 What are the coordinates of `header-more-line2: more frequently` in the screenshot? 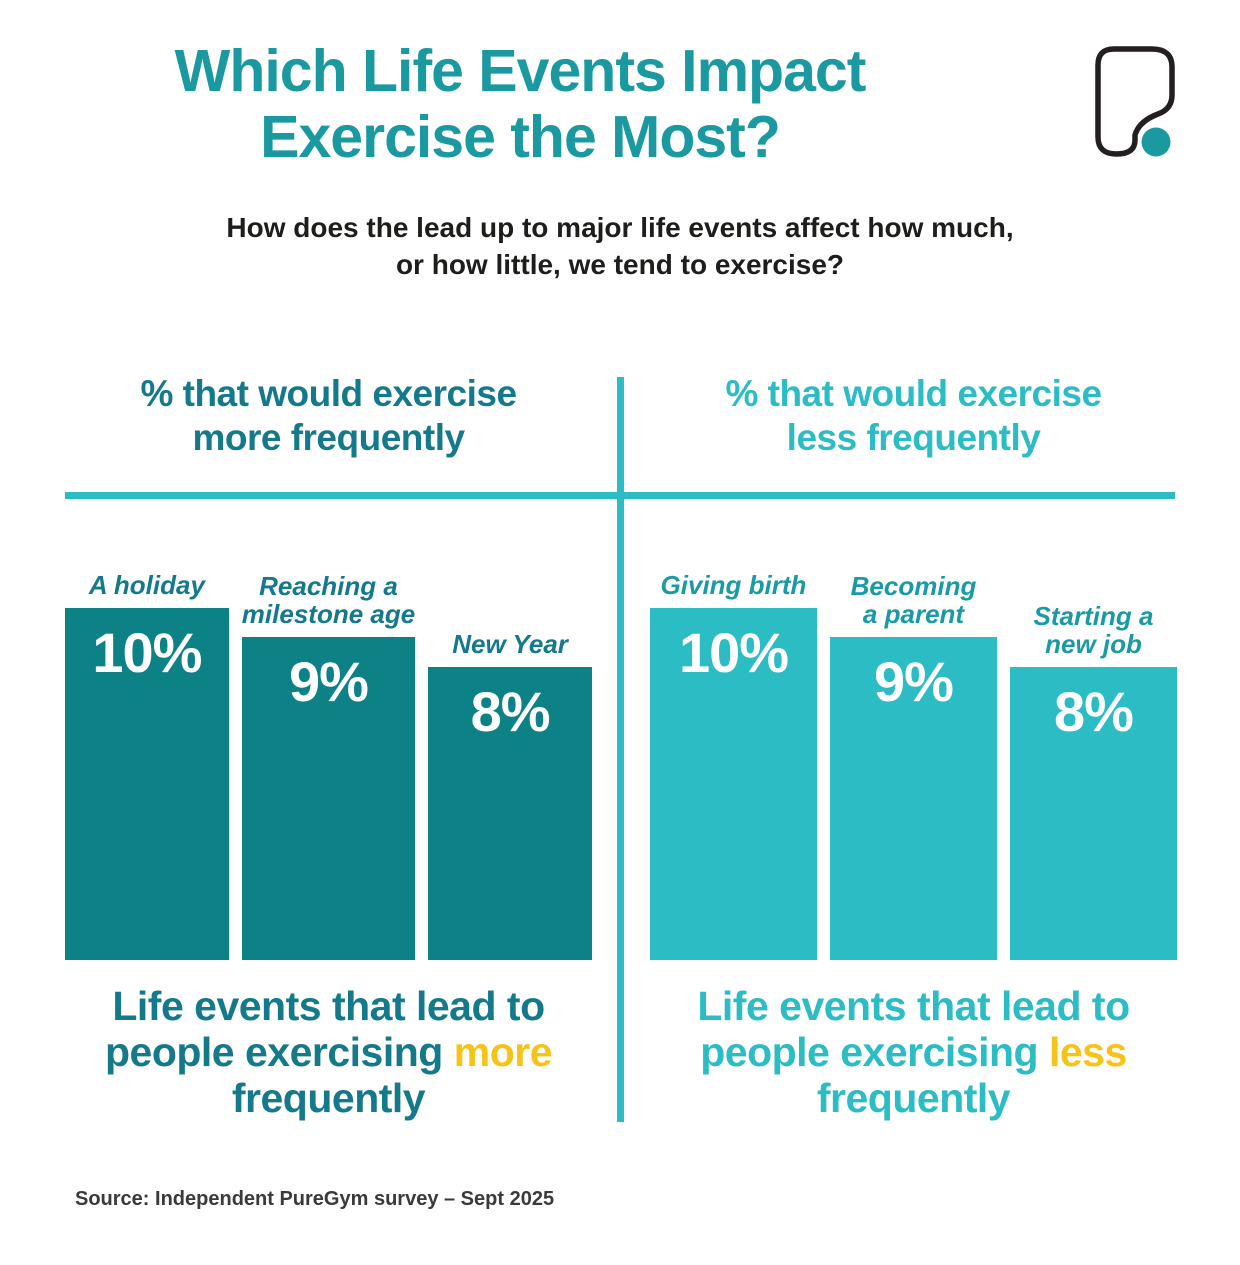 It's located at (328, 437).